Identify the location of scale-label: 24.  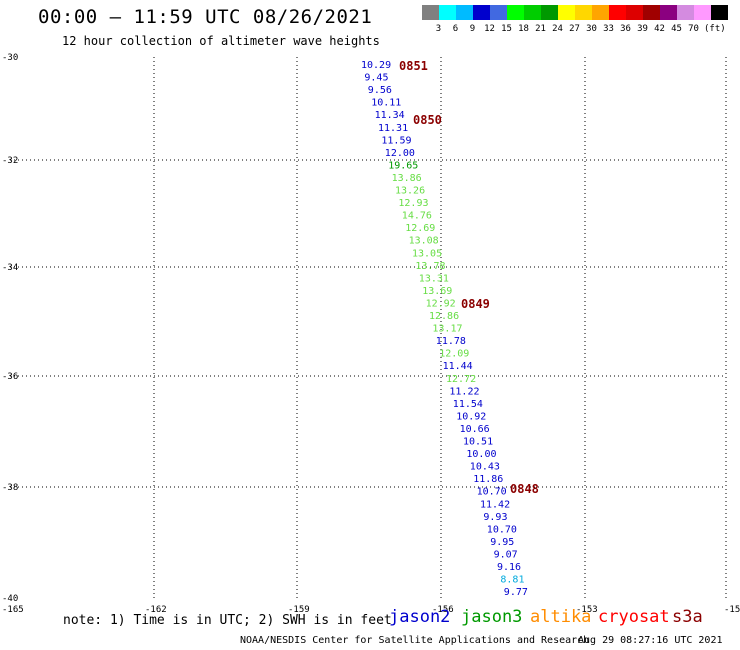
(557, 29).